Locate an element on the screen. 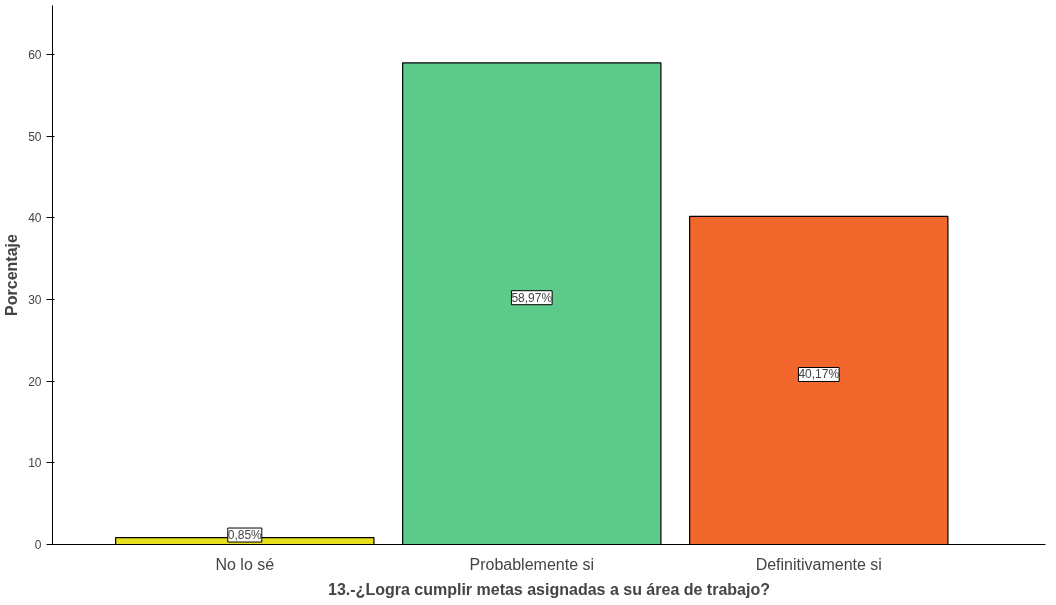 The width and height of the screenshot is (1056, 605). x-axis-title: 13.-¿Logra cumplir metas asignadas a su área de trabajo? is located at coordinates (549, 589).